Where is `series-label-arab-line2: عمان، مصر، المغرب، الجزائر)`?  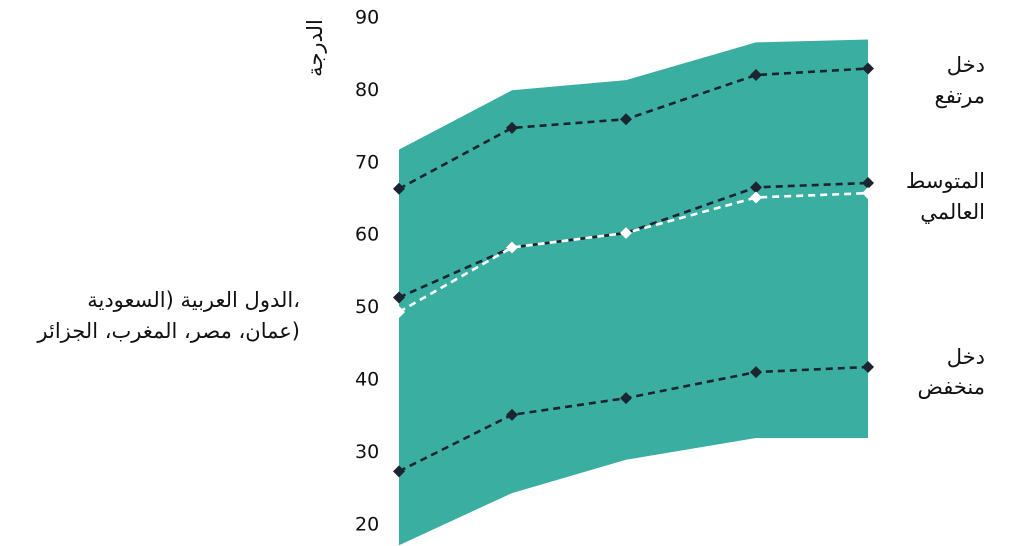 series-label-arab-line2: عمان، مصر، المغرب، الجزائر) is located at coordinates (168, 331).